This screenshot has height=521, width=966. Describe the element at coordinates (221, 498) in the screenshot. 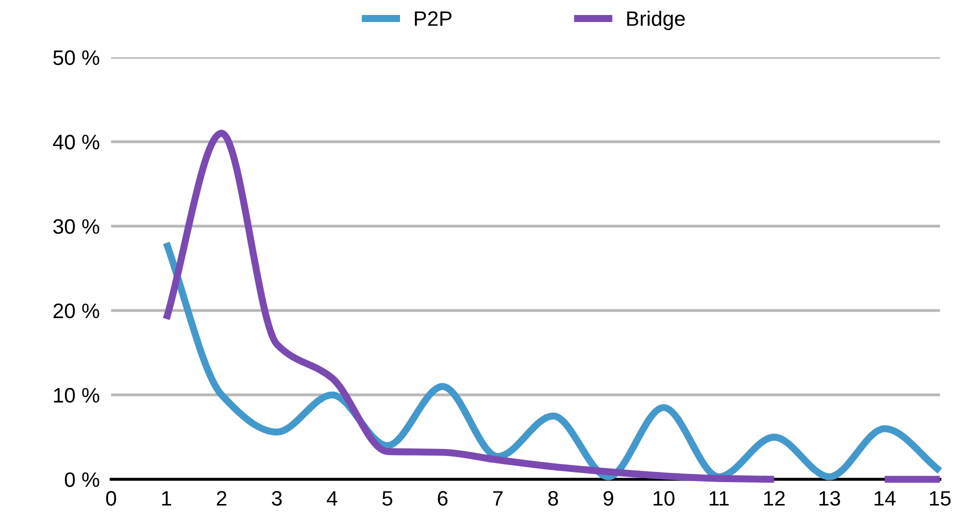

I see `x-tick-label: 2` at that location.